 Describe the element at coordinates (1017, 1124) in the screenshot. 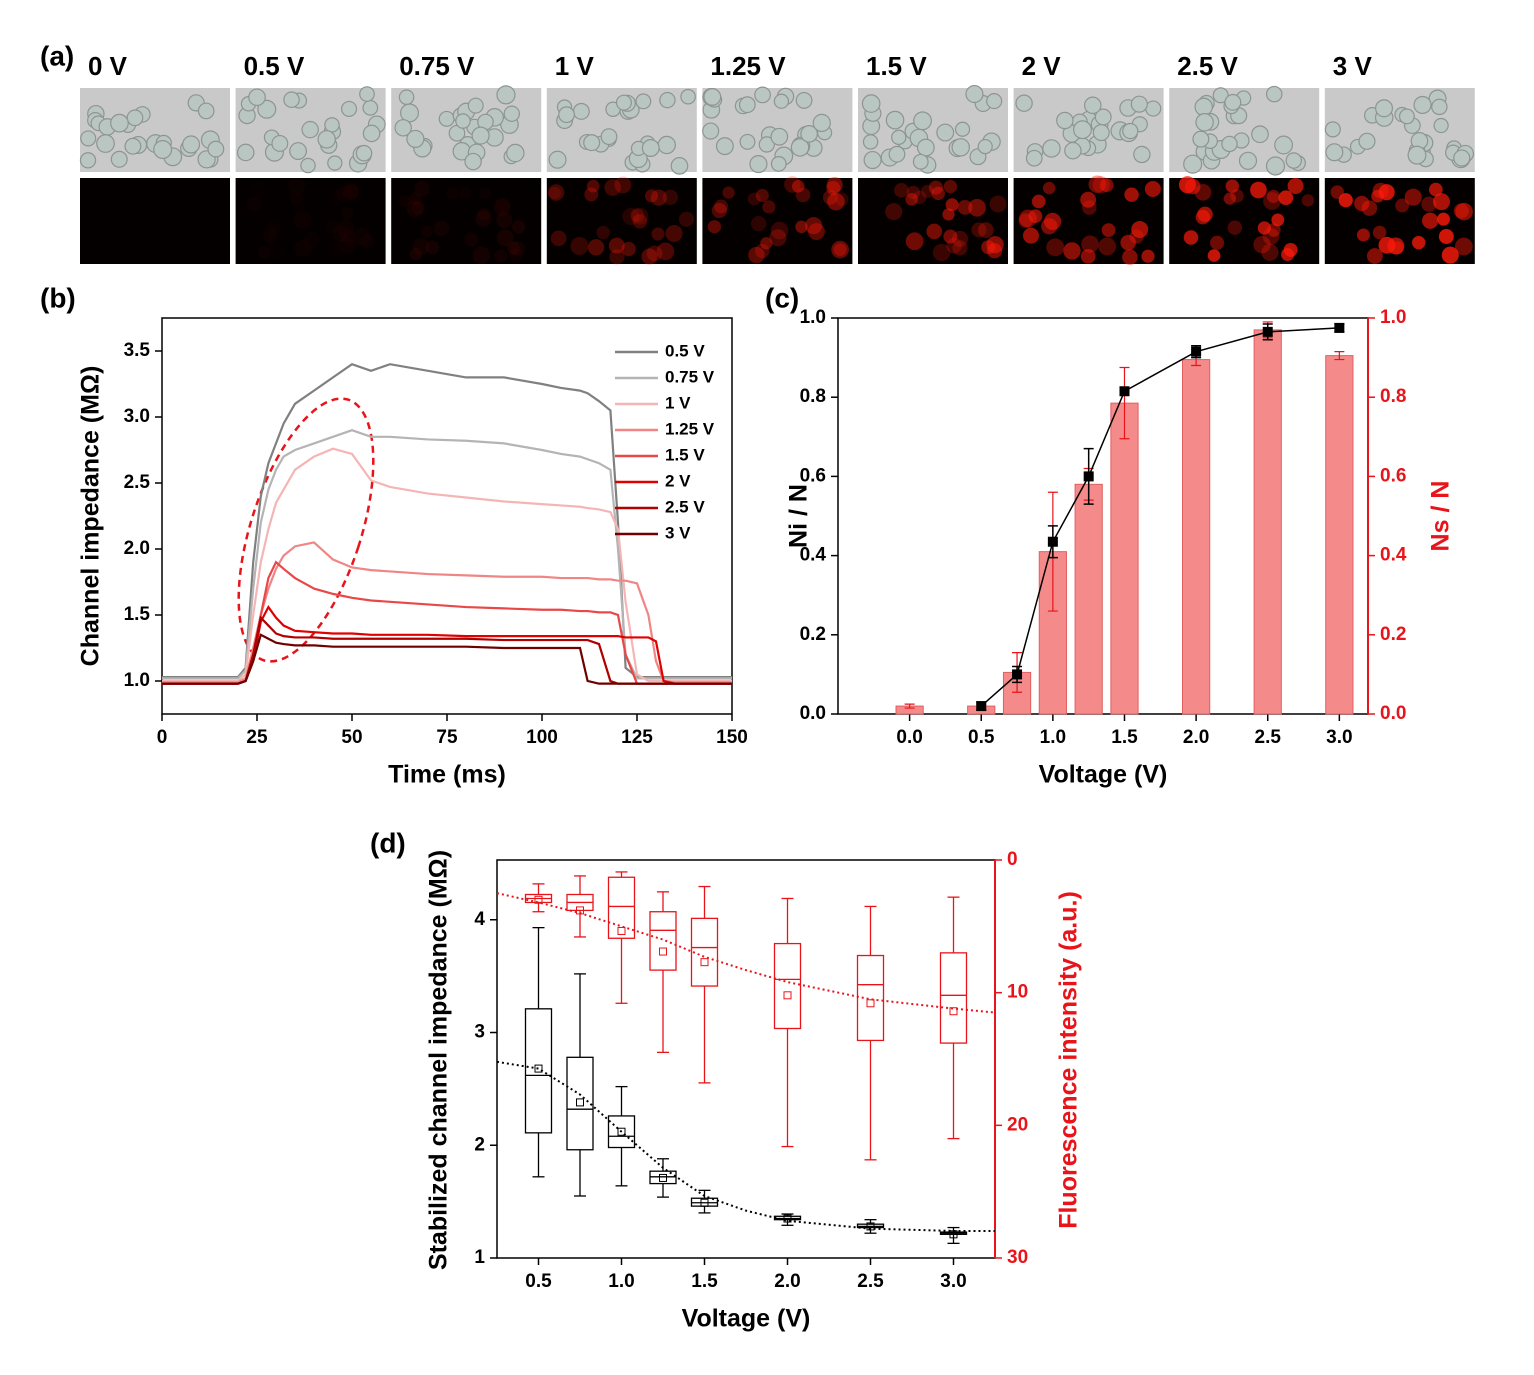

I see `y2-tick-label: 20` at that location.